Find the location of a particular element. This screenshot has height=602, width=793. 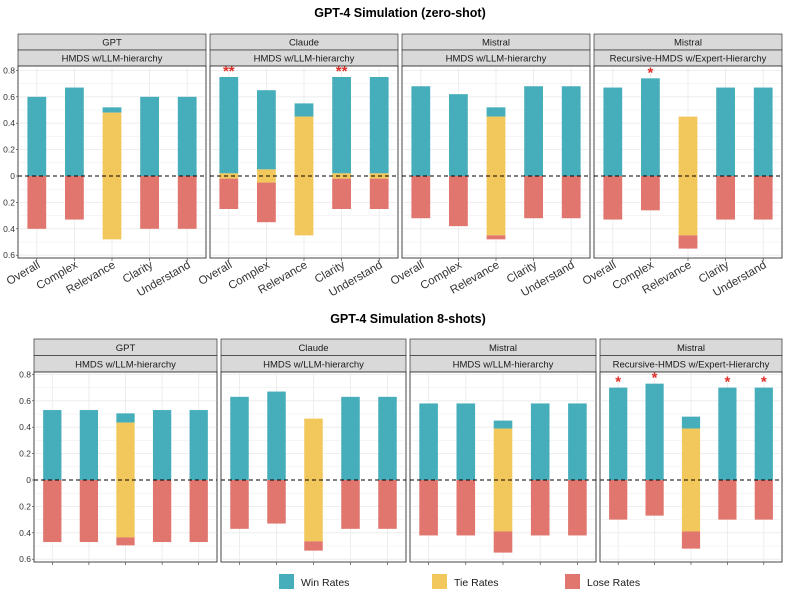

panel: Mistral HMDS w/LLM-hierarchy is located at coordinates (503, 451).